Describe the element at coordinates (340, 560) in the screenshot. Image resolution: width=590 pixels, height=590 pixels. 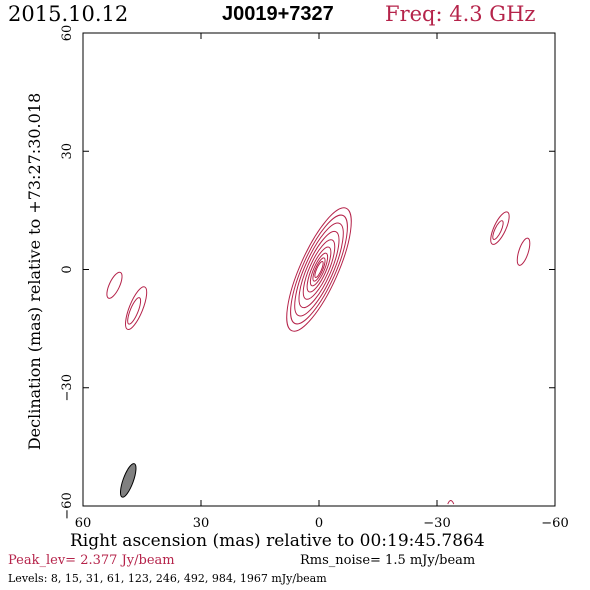
I see `rms-noise-label: Rms_noise=` at that location.